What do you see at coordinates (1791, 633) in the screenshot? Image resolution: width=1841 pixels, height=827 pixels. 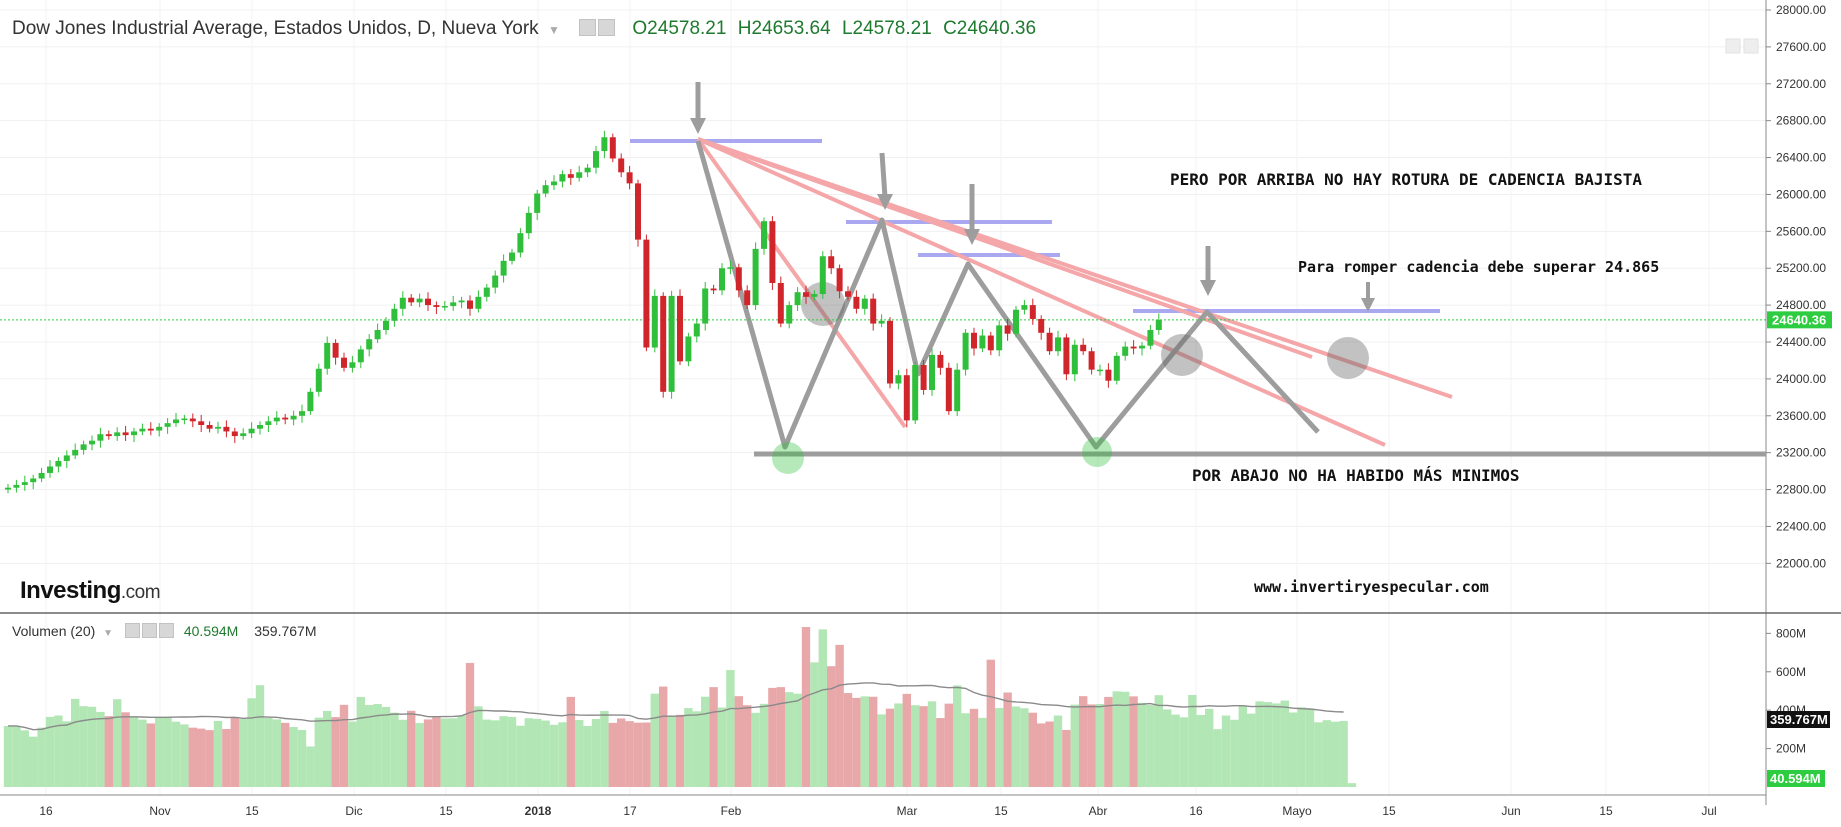 I see `volume-tick-label: 800M` at bounding box center [1791, 633].